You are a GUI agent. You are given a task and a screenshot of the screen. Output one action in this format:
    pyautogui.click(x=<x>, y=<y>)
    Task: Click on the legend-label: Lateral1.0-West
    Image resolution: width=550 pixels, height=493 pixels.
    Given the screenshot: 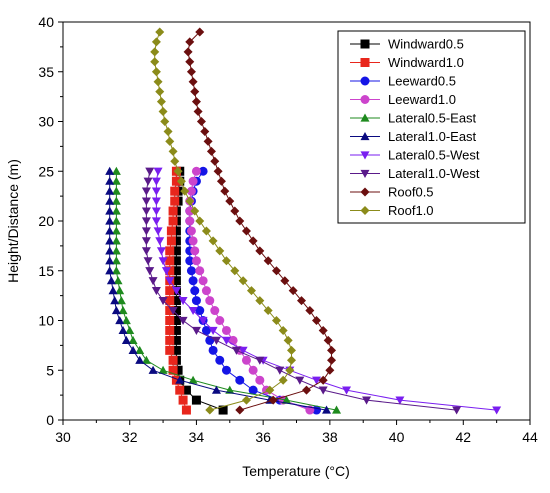 What is the action you would take?
    pyautogui.click(x=434, y=173)
    